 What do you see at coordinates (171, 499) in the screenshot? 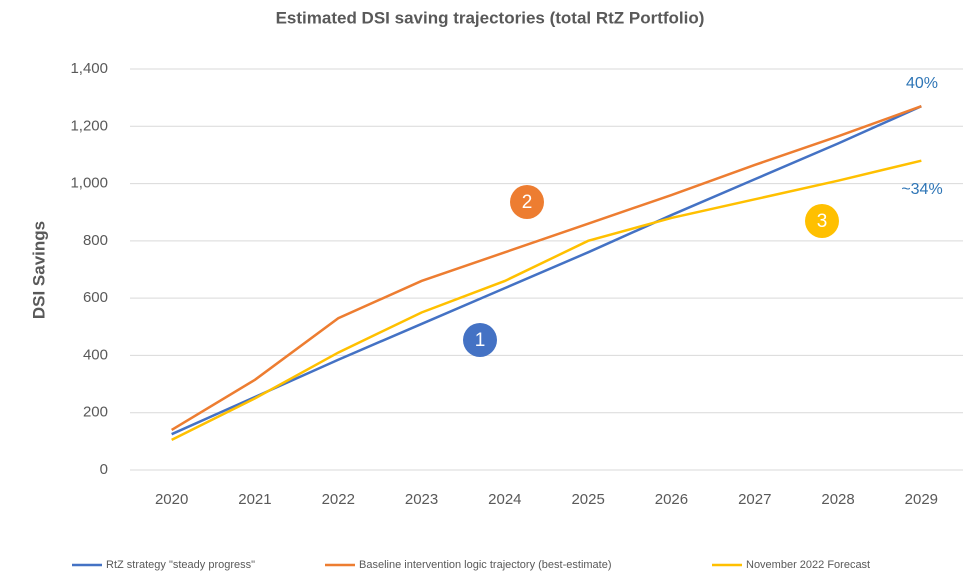
I see `x-tick-label: 2020` at bounding box center [171, 499].